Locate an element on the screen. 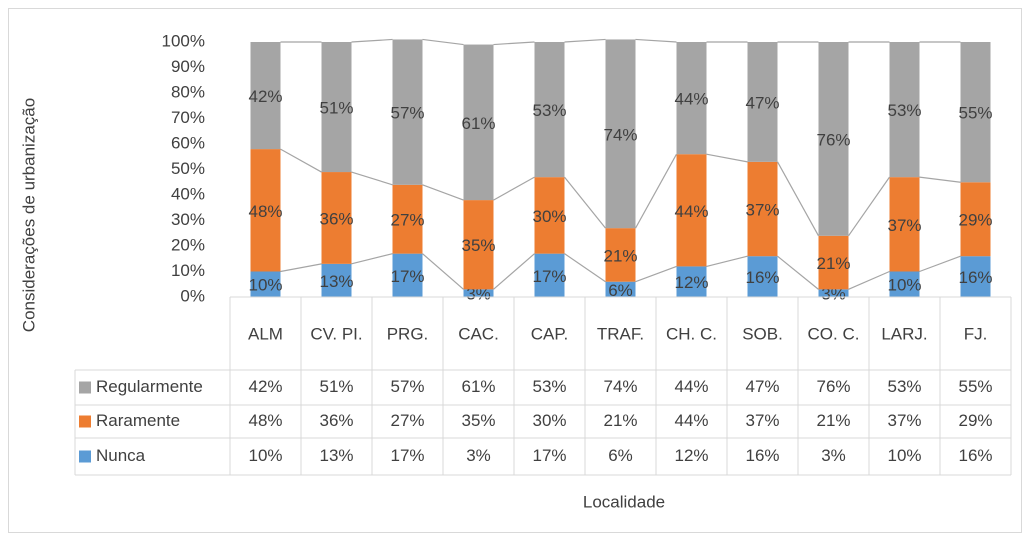  data-label: 6% is located at coordinates (620, 290).